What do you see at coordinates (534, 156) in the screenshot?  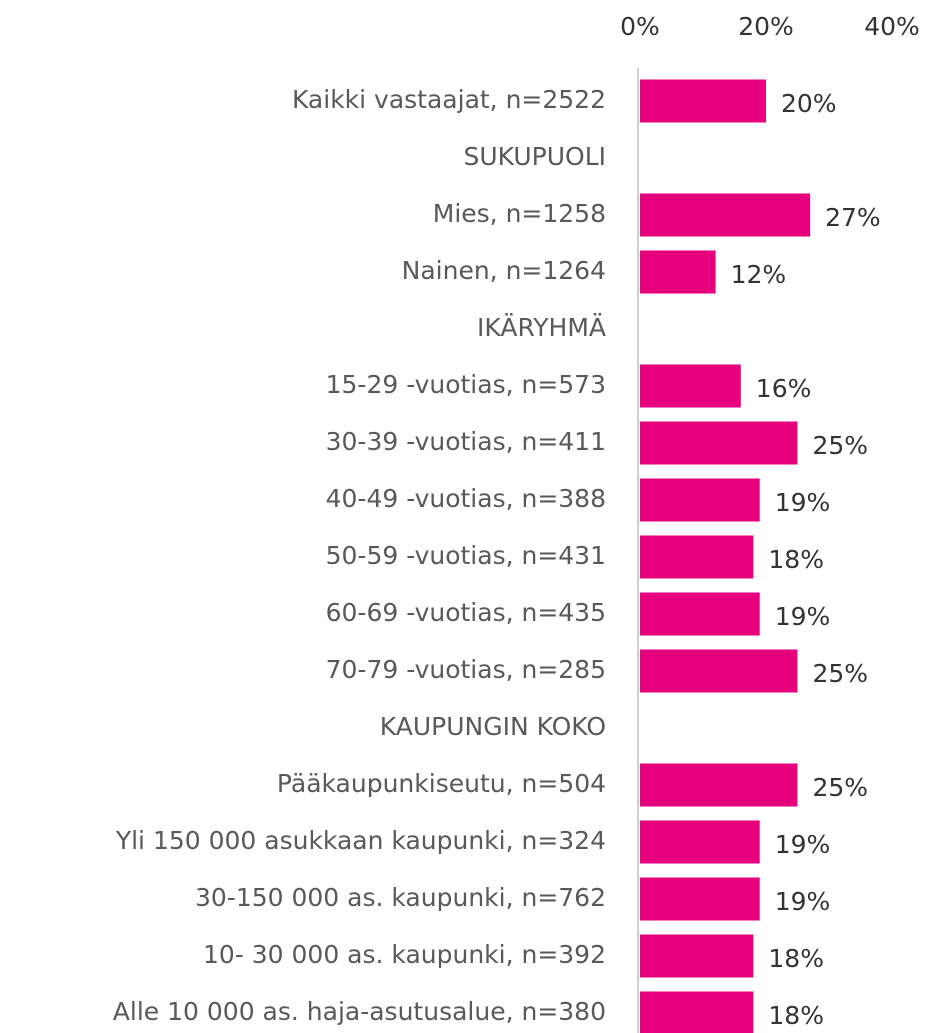 I see `category-label: SUKUPUOLI` at bounding box center [534, 156].